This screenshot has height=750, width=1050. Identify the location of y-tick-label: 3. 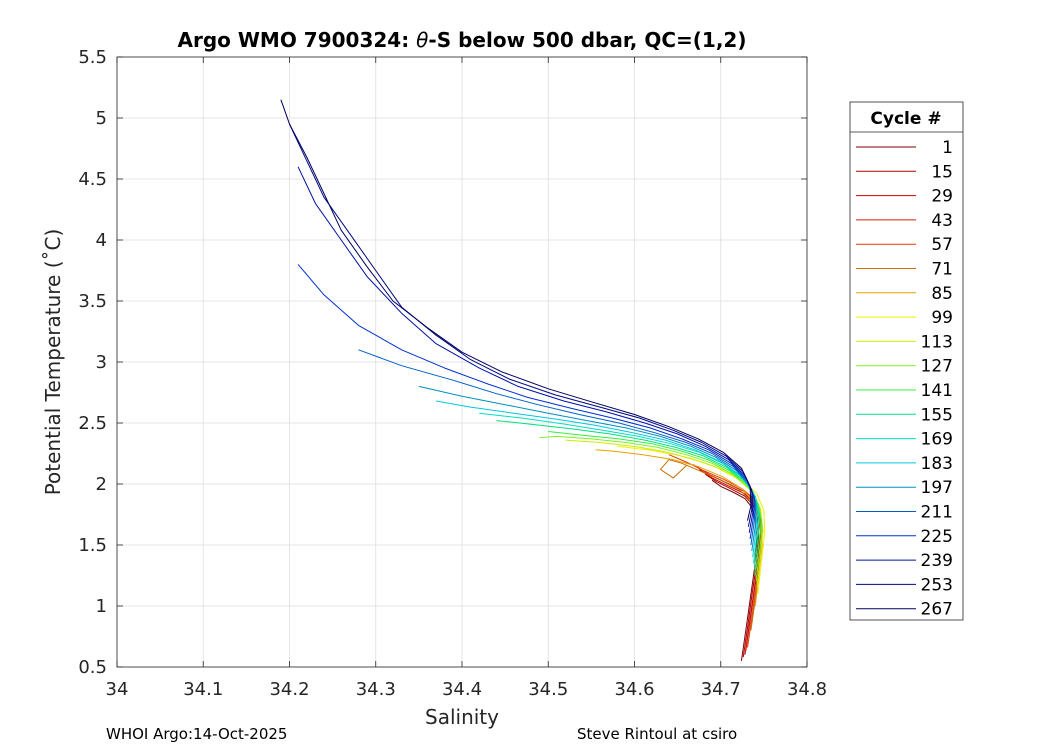
(101, 362).